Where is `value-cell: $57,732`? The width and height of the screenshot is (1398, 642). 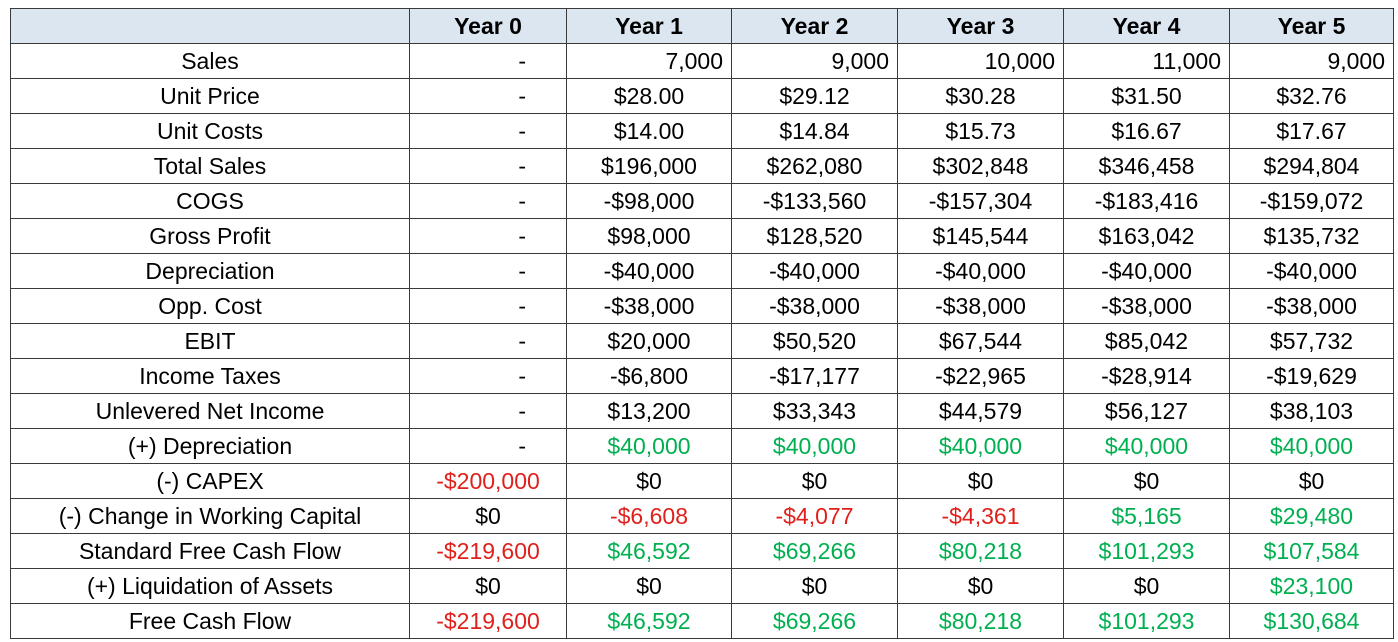
value-cell: $57,732 is located at coordinates (1311, 341).